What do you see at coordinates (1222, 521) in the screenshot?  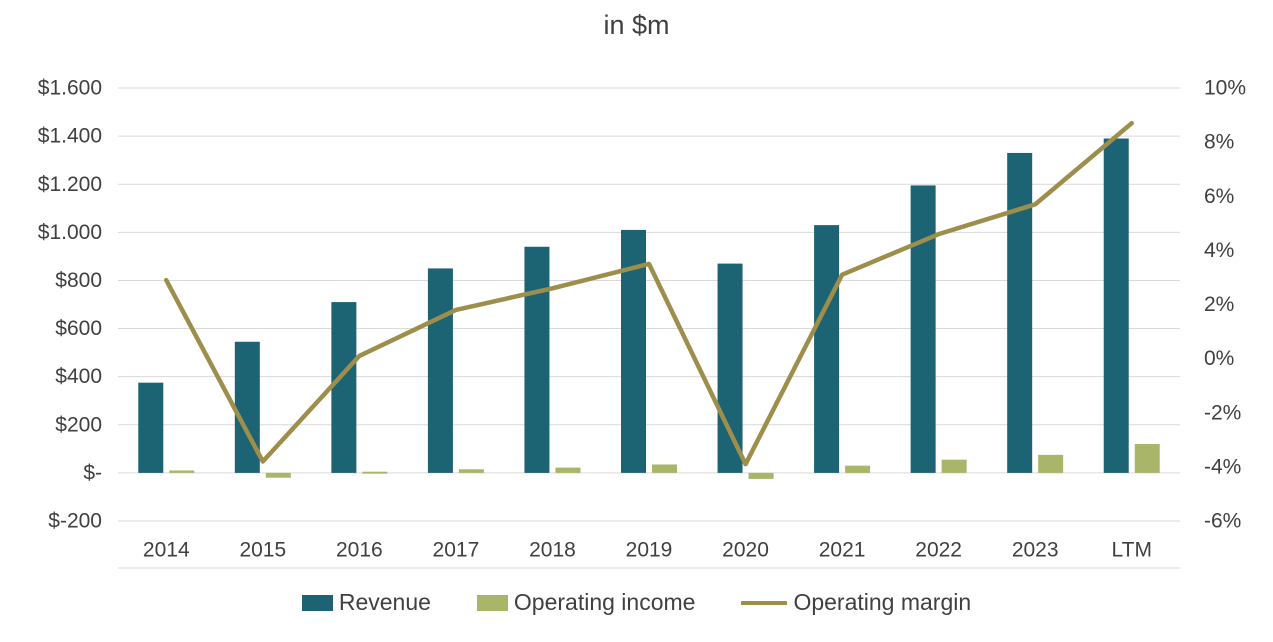 I see `right-axis-tick-label: -6%` at bounding box center [1222, 521].